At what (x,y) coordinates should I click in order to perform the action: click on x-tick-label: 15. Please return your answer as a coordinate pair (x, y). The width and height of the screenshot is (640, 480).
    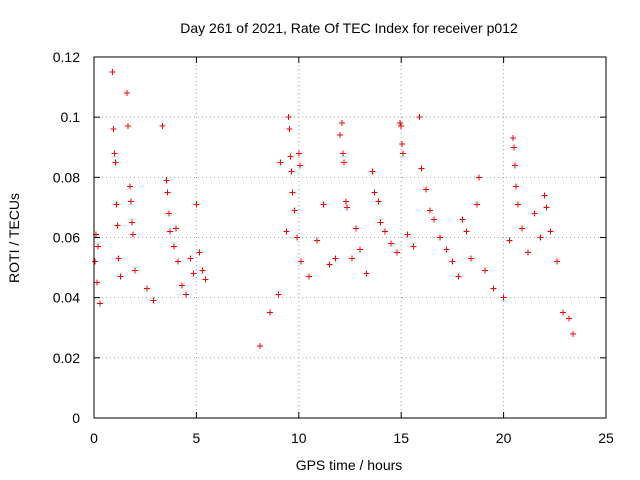
    Looking at the image, I should click on (401, 438).